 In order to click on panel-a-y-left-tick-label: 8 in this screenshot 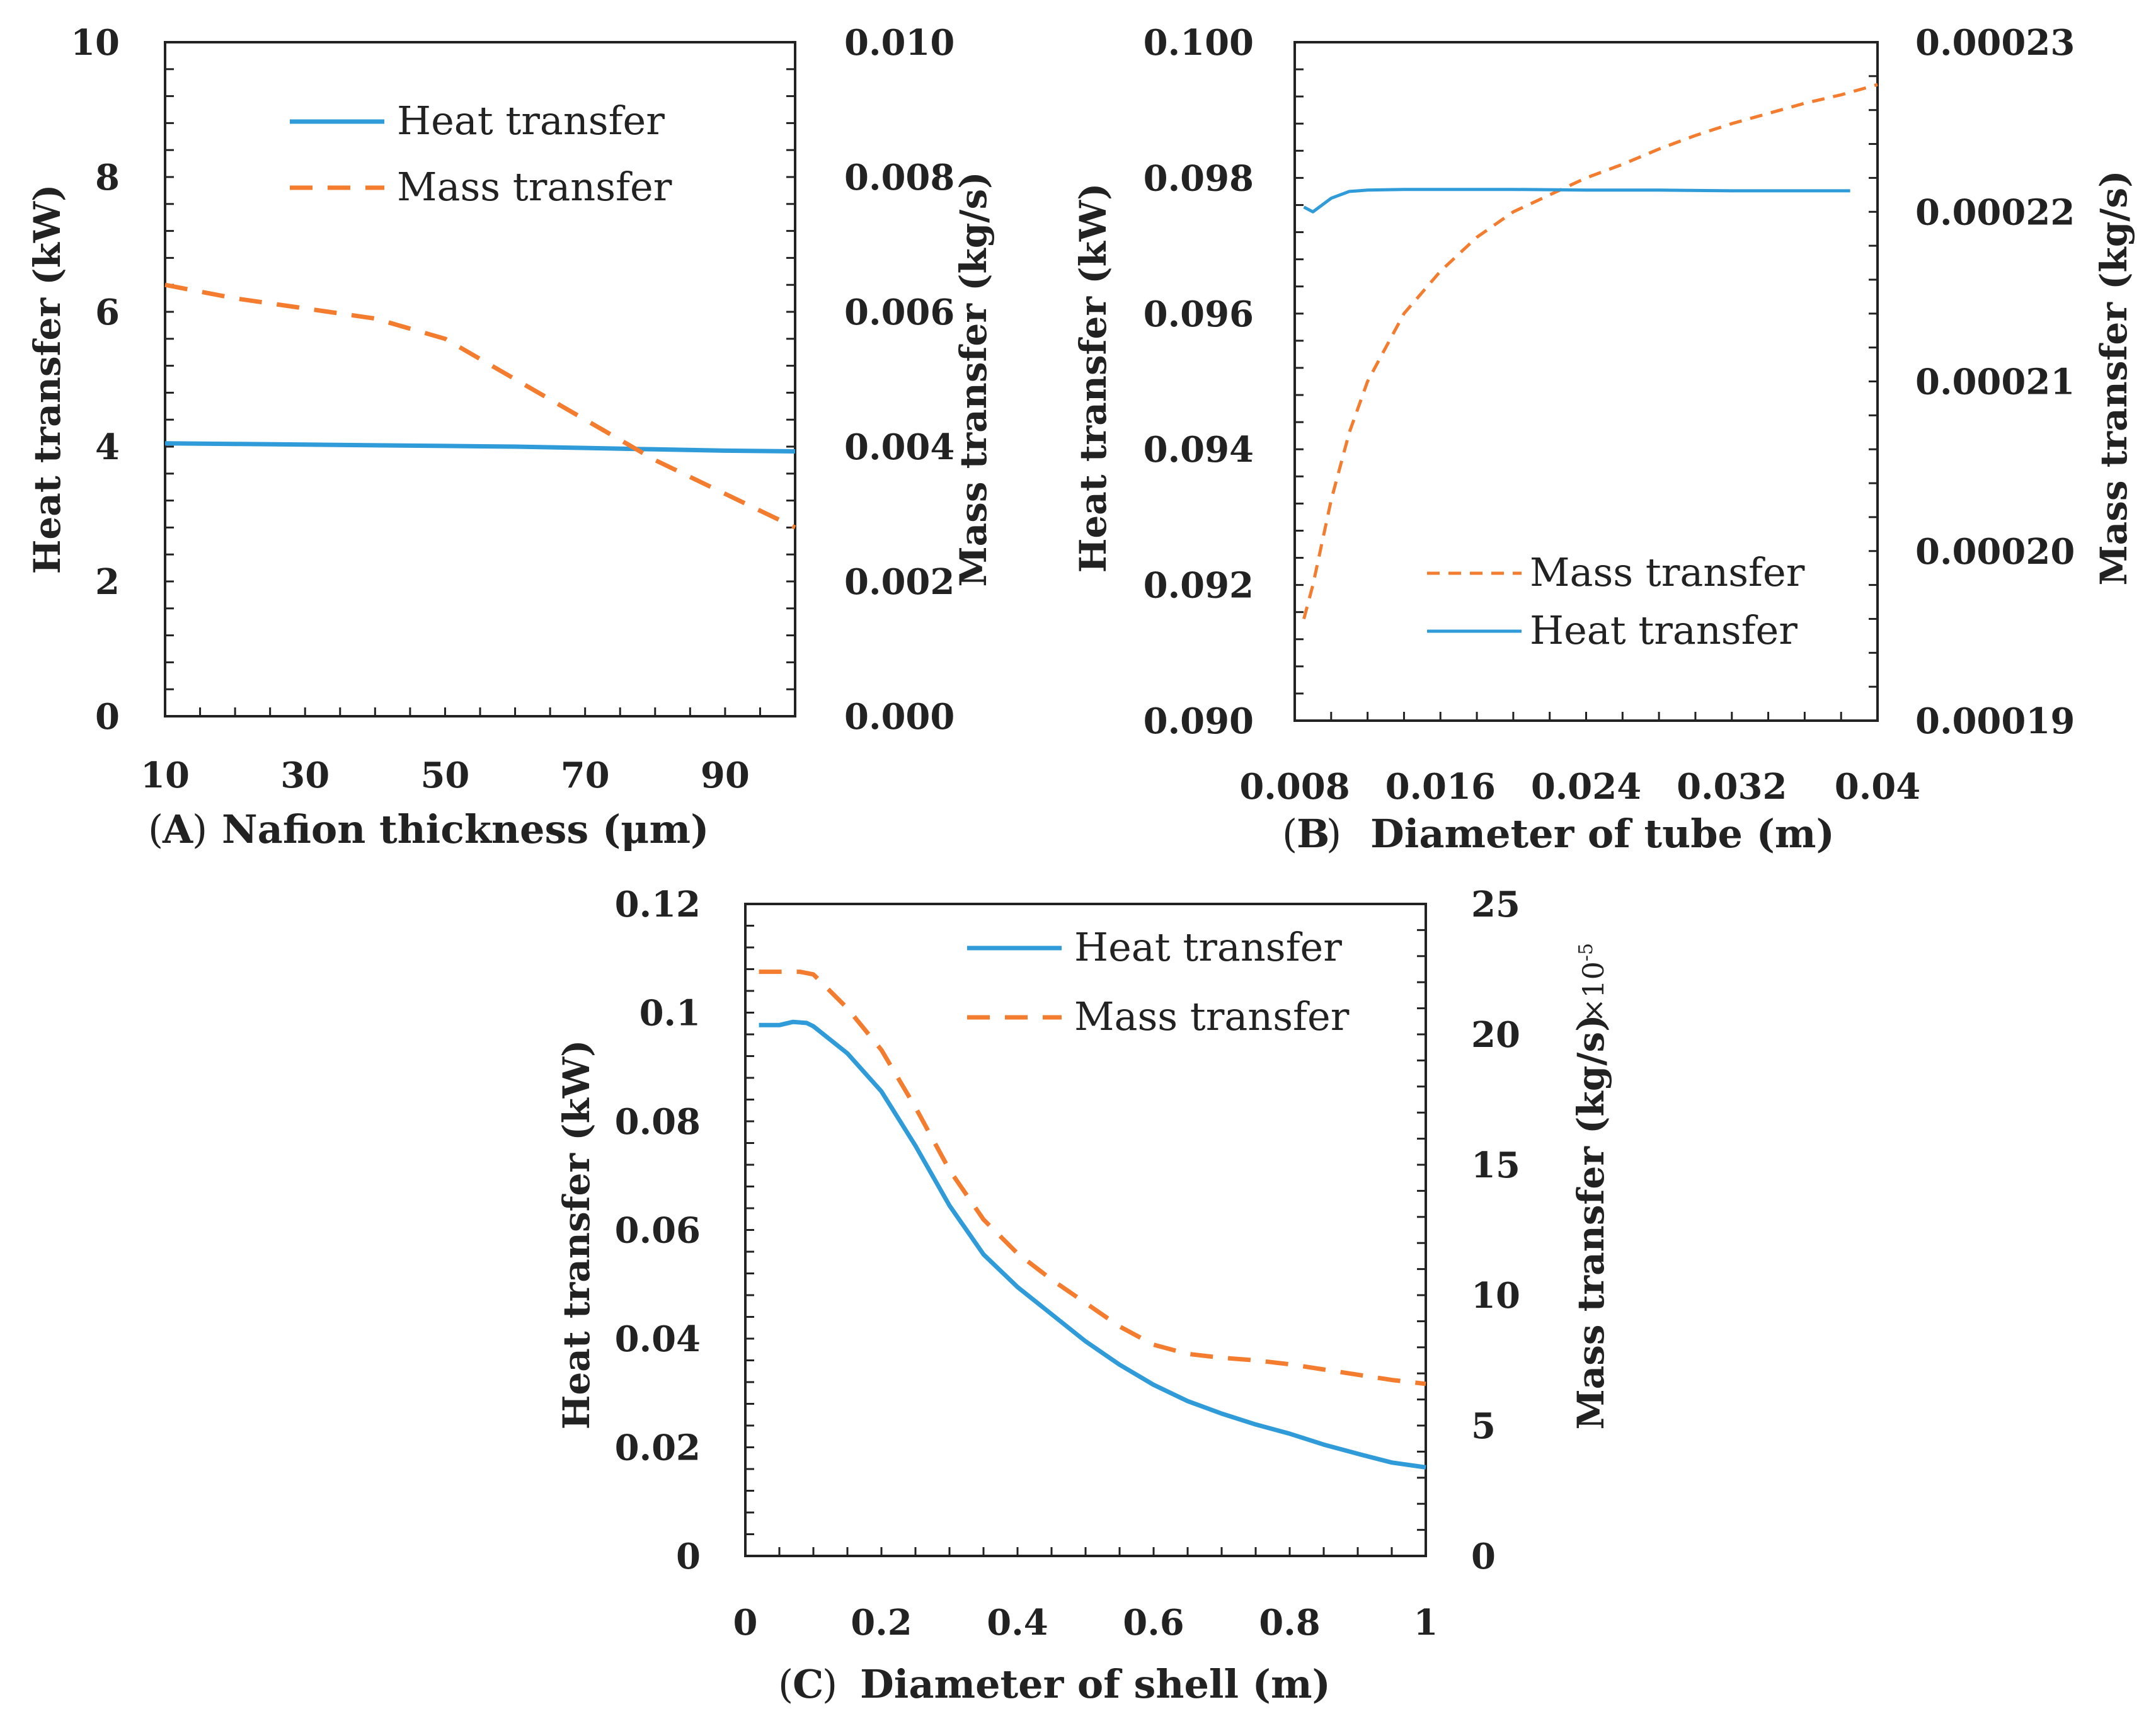, I will do `click(108, 178)`.